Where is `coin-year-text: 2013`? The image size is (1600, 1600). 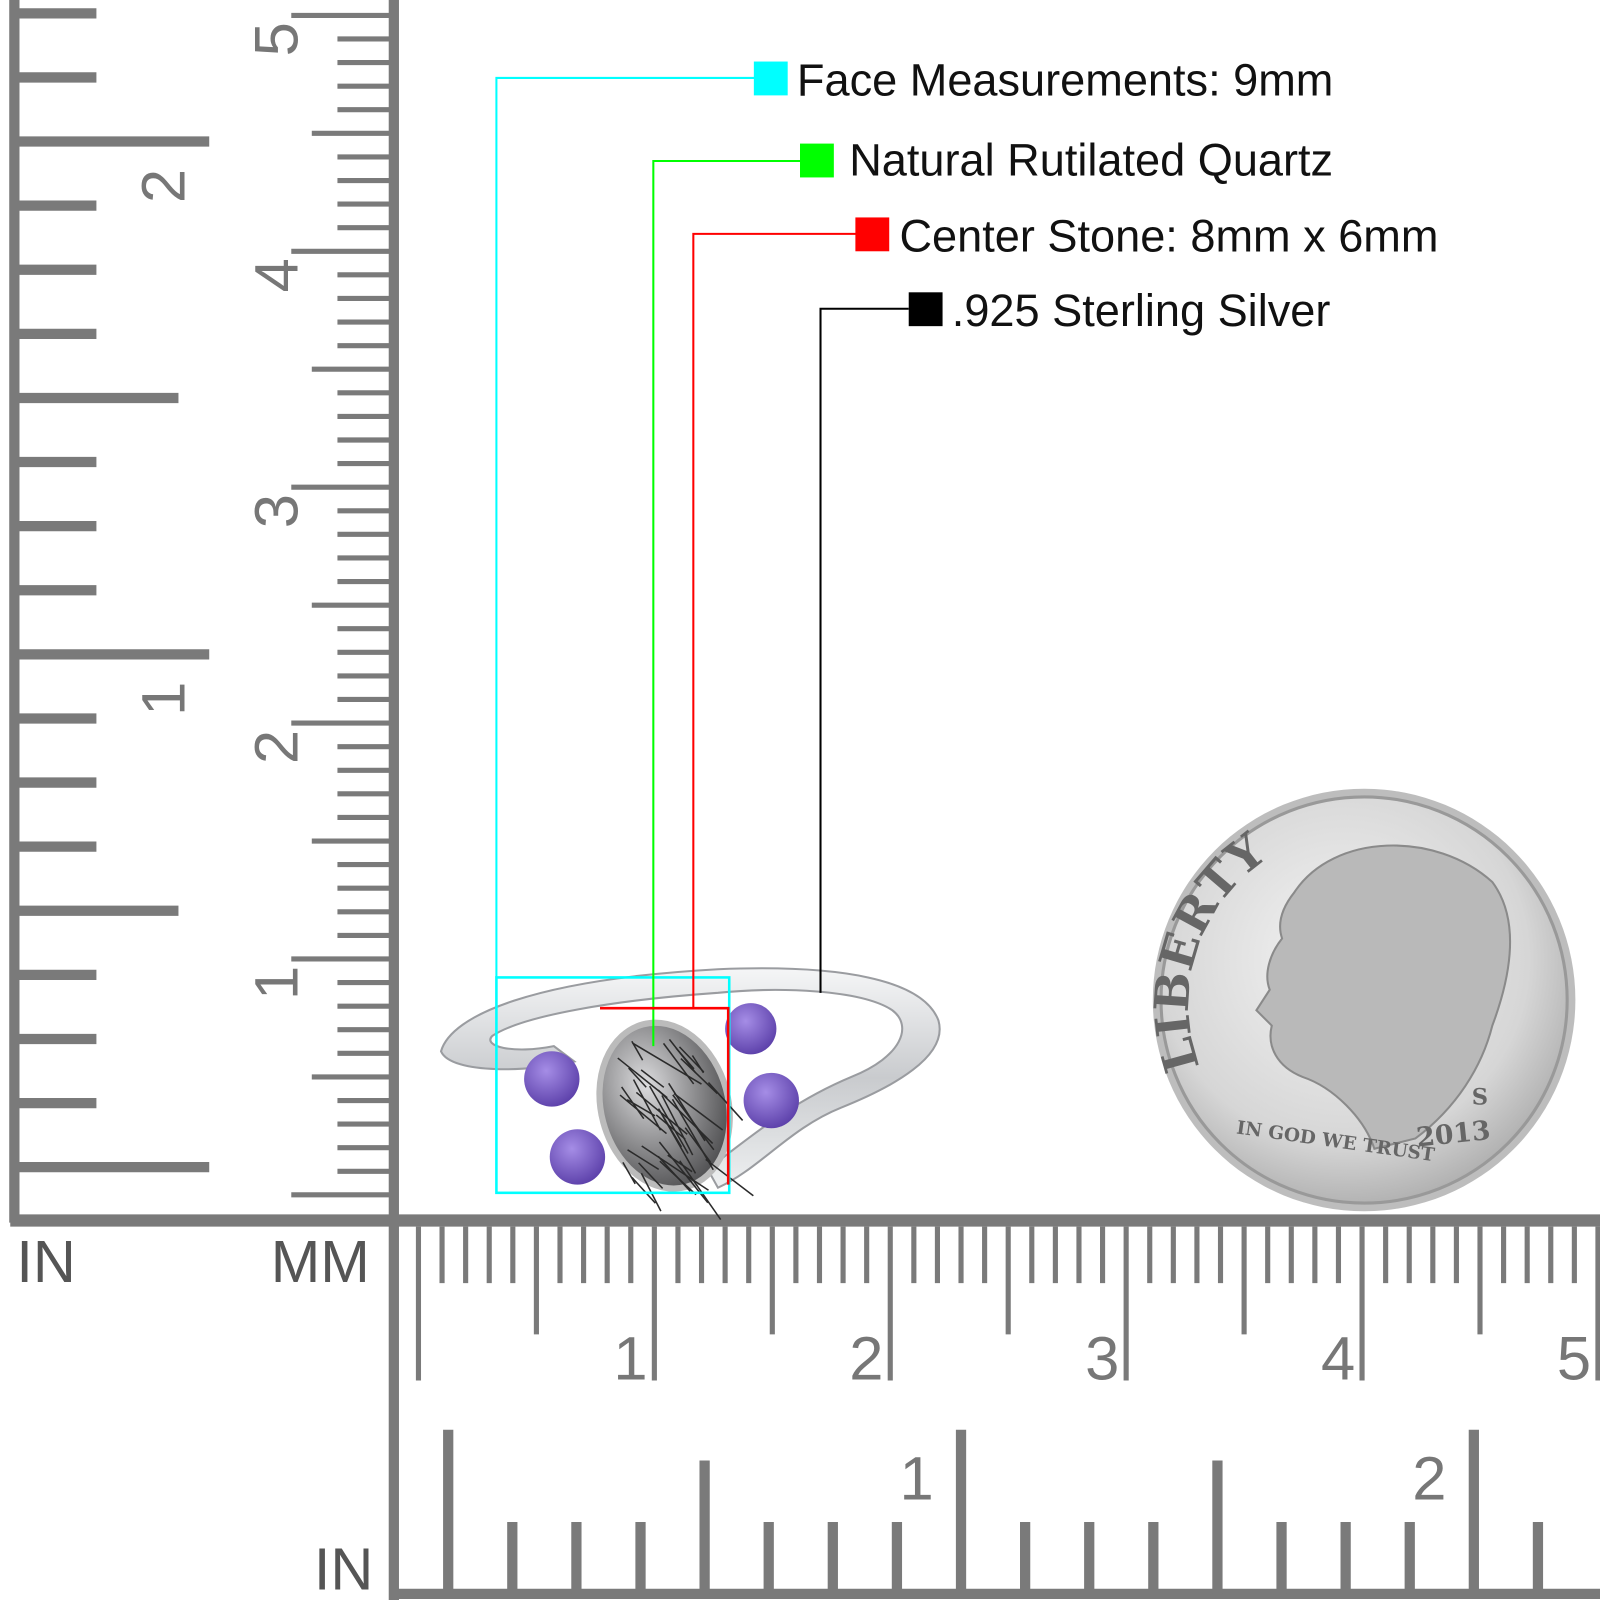
coin-year-text: 2013 is located at coordinates (1453, 1134).